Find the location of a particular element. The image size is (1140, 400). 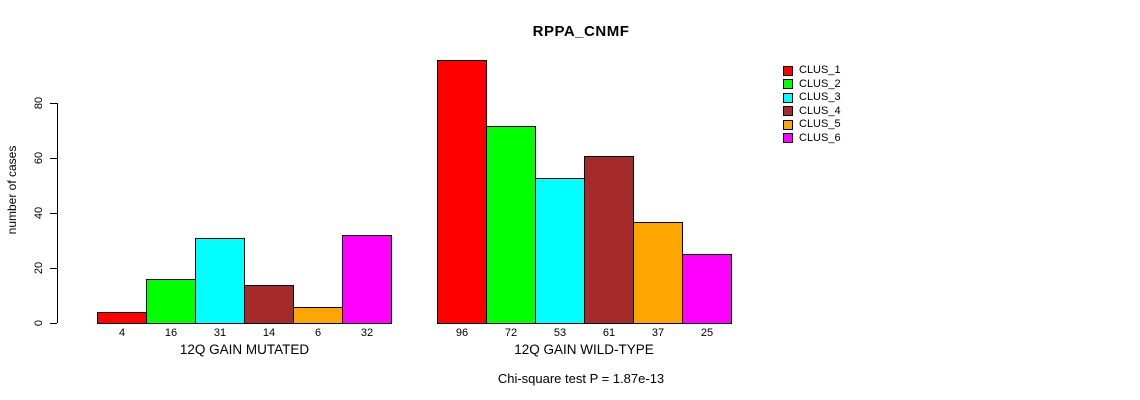

bar-clus-4-group1 is located at coordinates (269, 304).